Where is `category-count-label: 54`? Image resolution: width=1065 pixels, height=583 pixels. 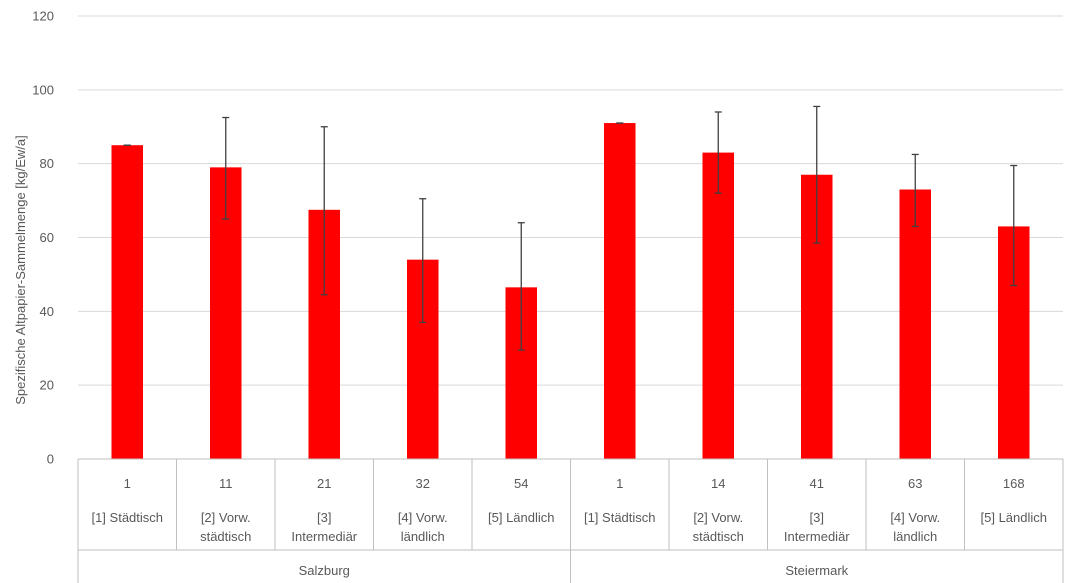
category-count-label: 54 is located at coordinates (521, 483).